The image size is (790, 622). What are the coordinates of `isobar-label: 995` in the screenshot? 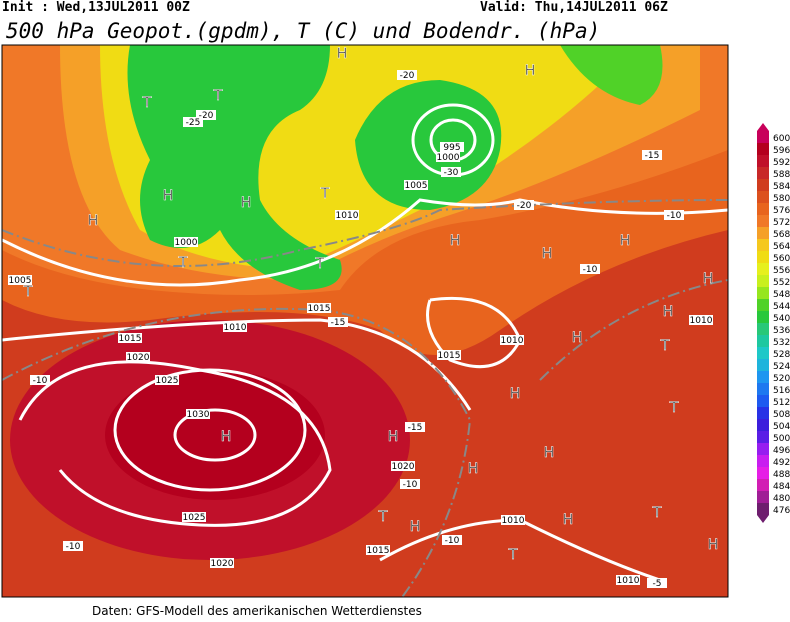 It's located at (451, 148).